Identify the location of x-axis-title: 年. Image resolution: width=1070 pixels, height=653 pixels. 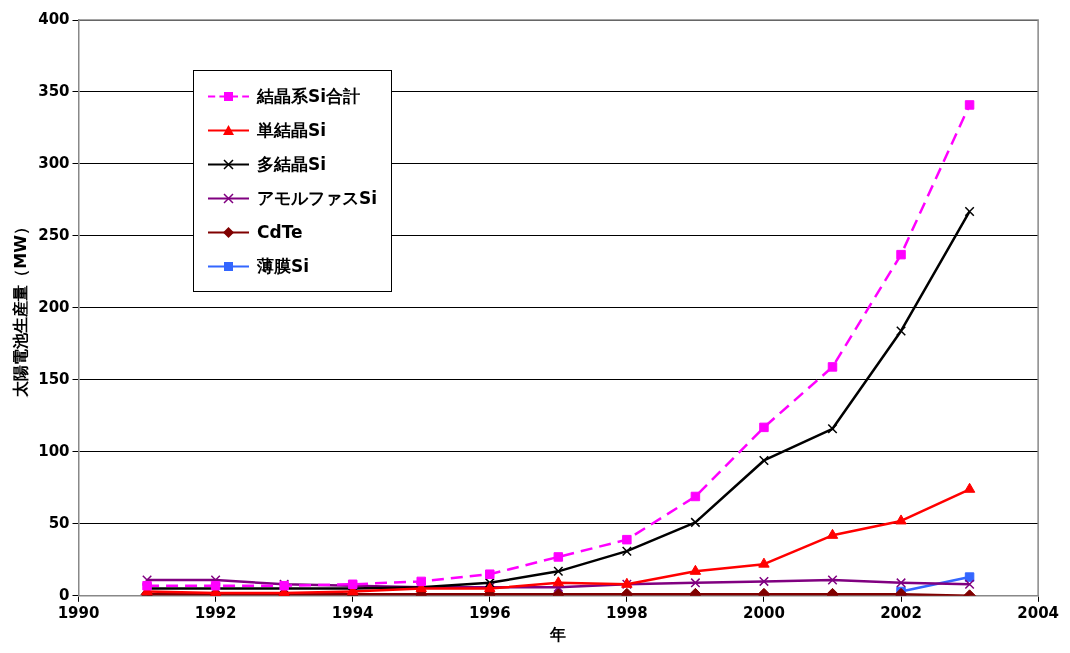
(558, 634).